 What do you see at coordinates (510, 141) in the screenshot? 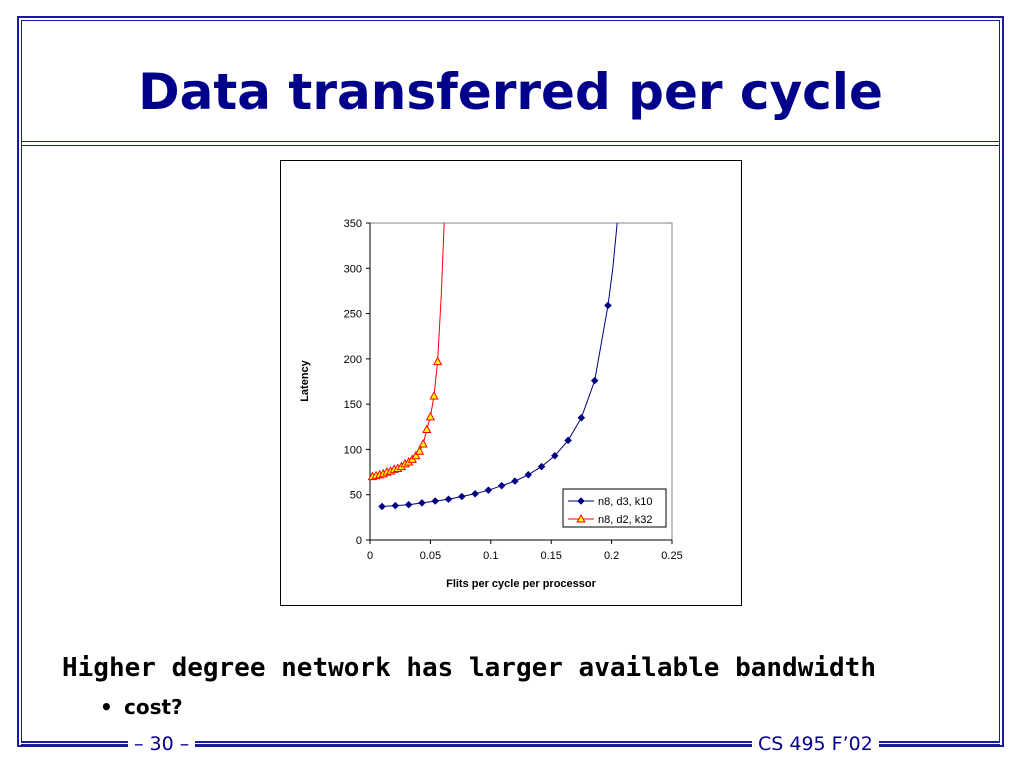
I see `title-rule-top` at bounding box center [510, 141].